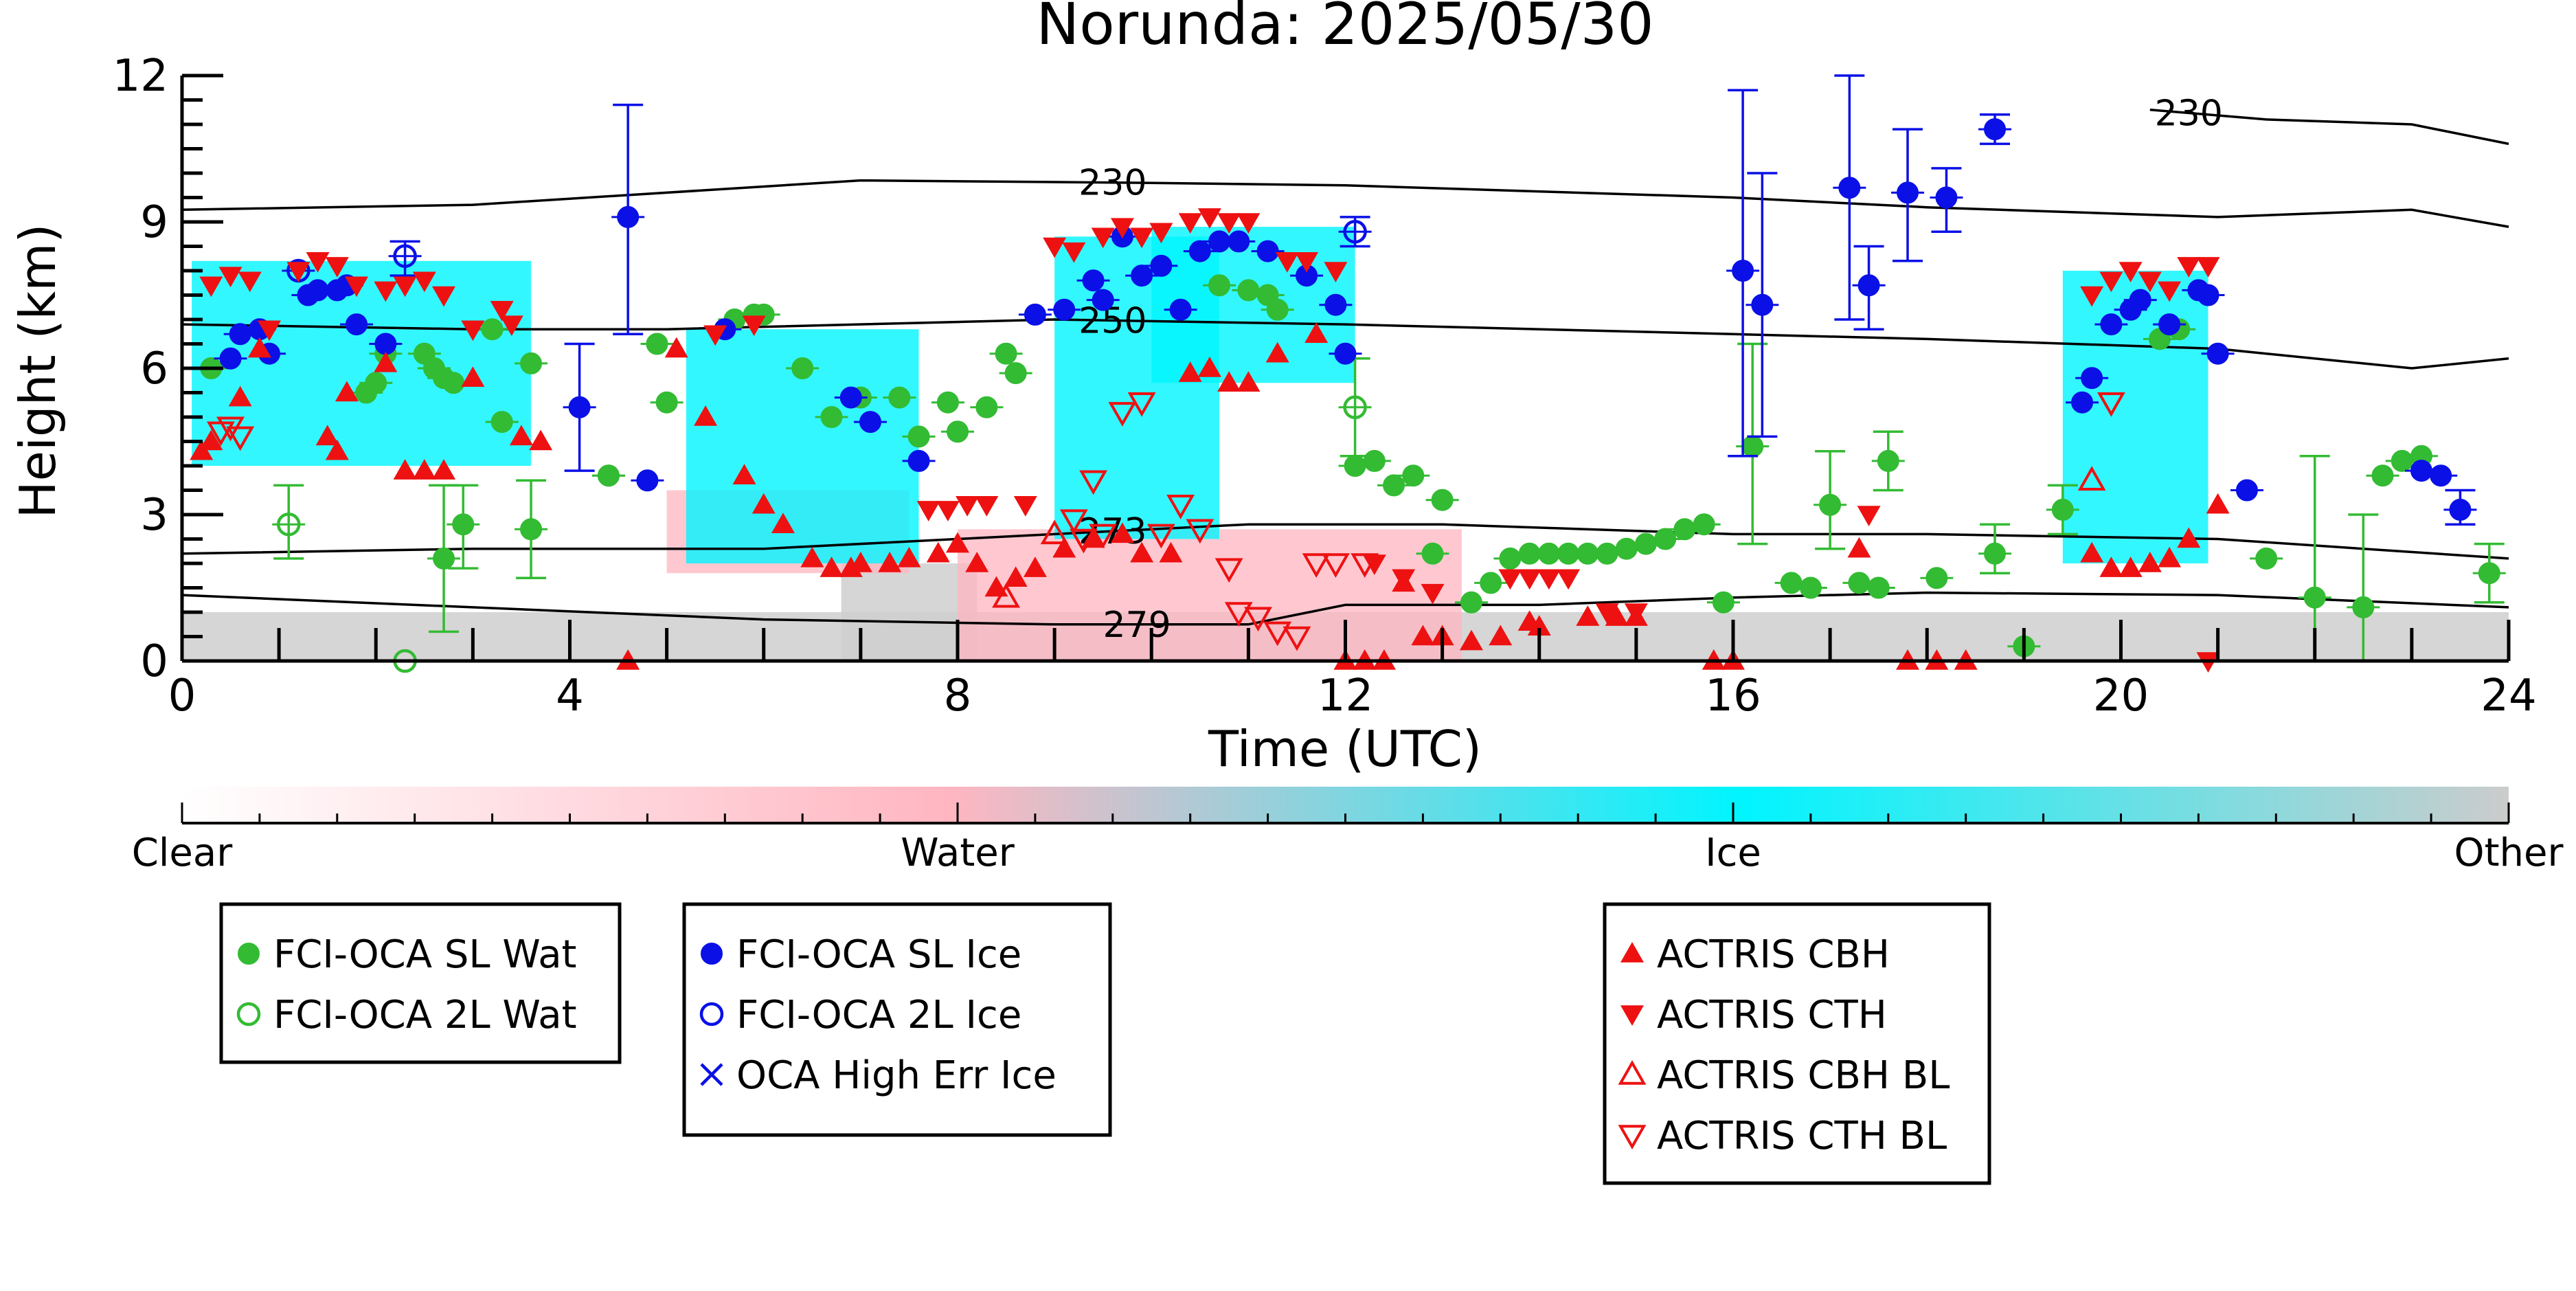 The width and height of the screenshot is (2576, 1291). I want to click on y-tick-label: 0, so click(154, 661).